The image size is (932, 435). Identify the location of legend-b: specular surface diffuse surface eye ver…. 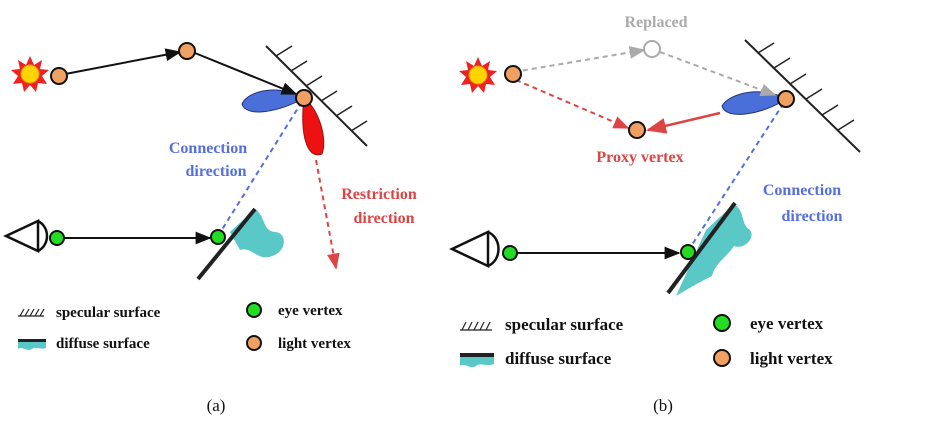
(646, 341).